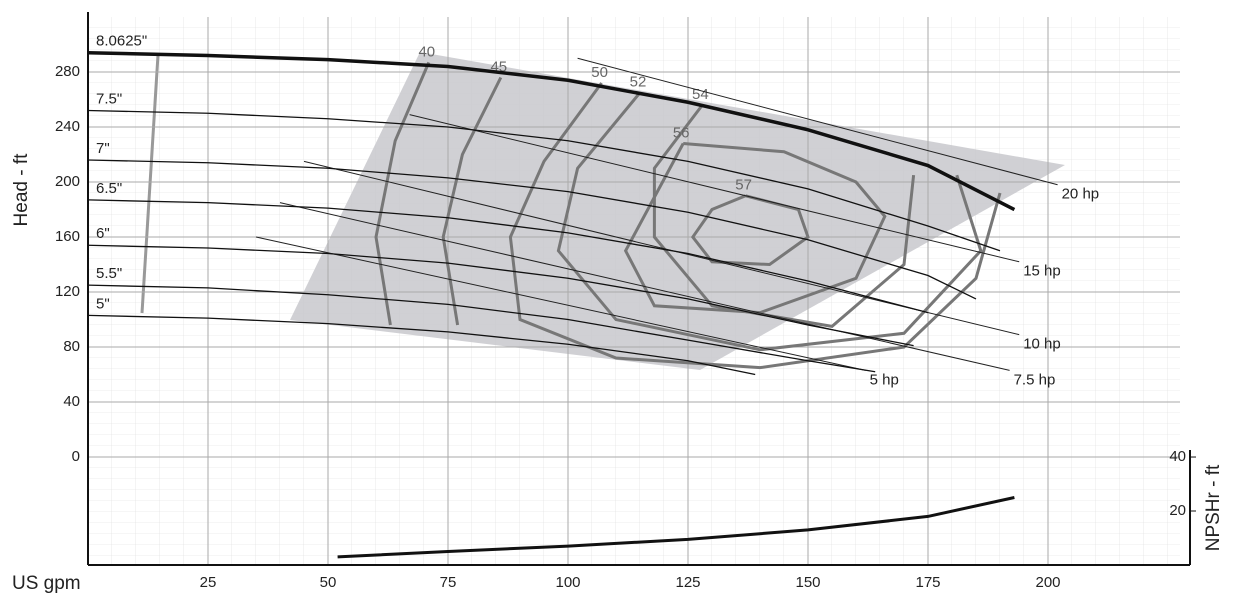 The width and height of the screenshot is (1240, 607). Describe the element at coordinates (208, 582) in the screenshot. I see `x-tick-label: 25` at that location.